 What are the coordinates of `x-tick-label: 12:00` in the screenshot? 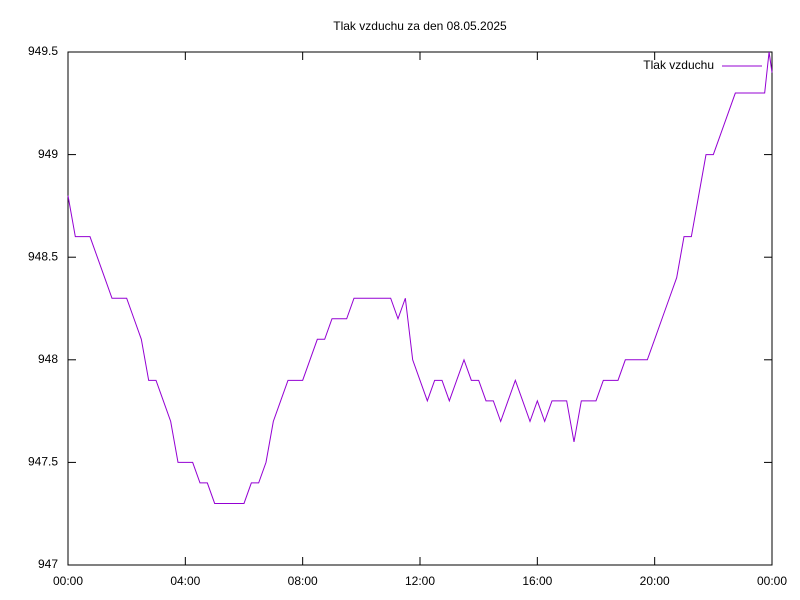 It's located at (420, 581).